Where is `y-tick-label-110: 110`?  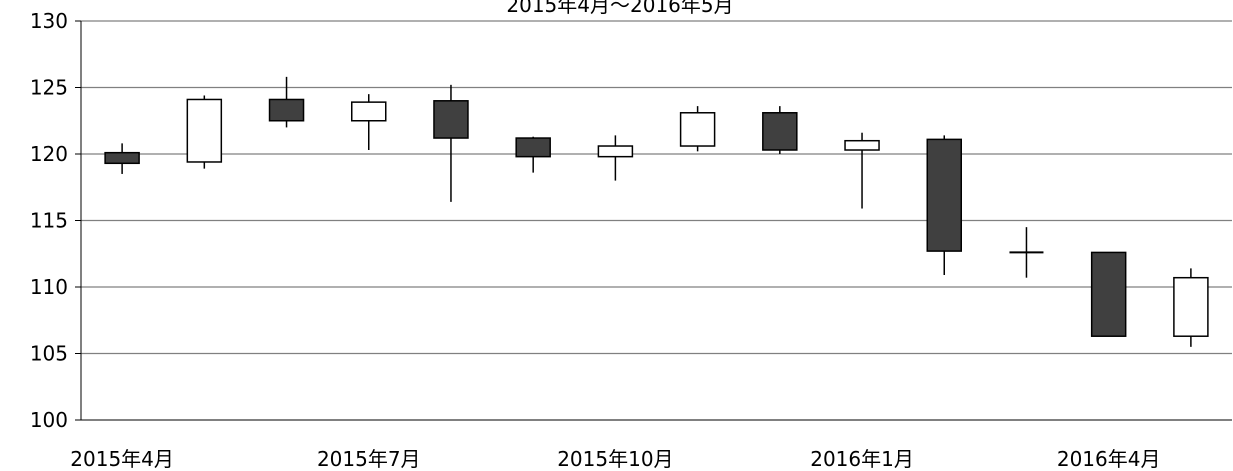 y-tick-label-110: 110 is located at coordinates (49, 287).